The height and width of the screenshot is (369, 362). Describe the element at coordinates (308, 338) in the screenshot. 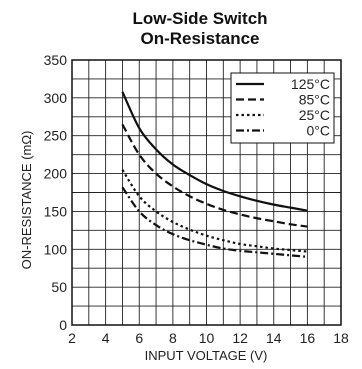

I see `x-tick-label: 16` at that location.